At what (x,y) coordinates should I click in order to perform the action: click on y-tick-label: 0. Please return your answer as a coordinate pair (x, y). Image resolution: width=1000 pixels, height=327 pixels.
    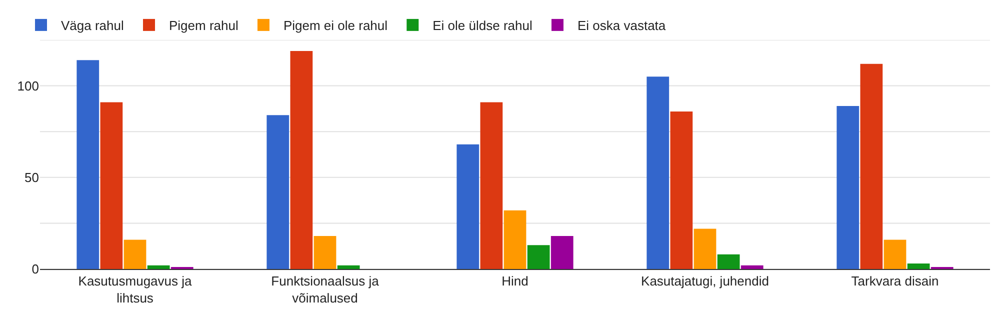
    Looking at the image, I should click on (35, 269).